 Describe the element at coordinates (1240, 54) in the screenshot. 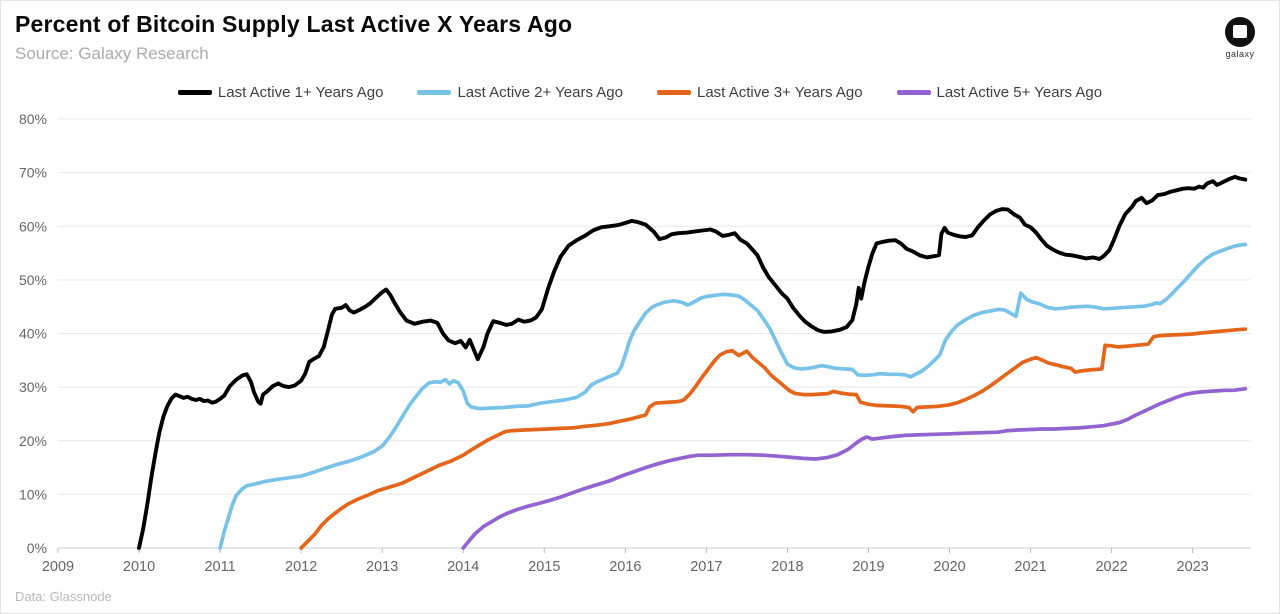

I see `logo-wordmark: galaxy` at that location.